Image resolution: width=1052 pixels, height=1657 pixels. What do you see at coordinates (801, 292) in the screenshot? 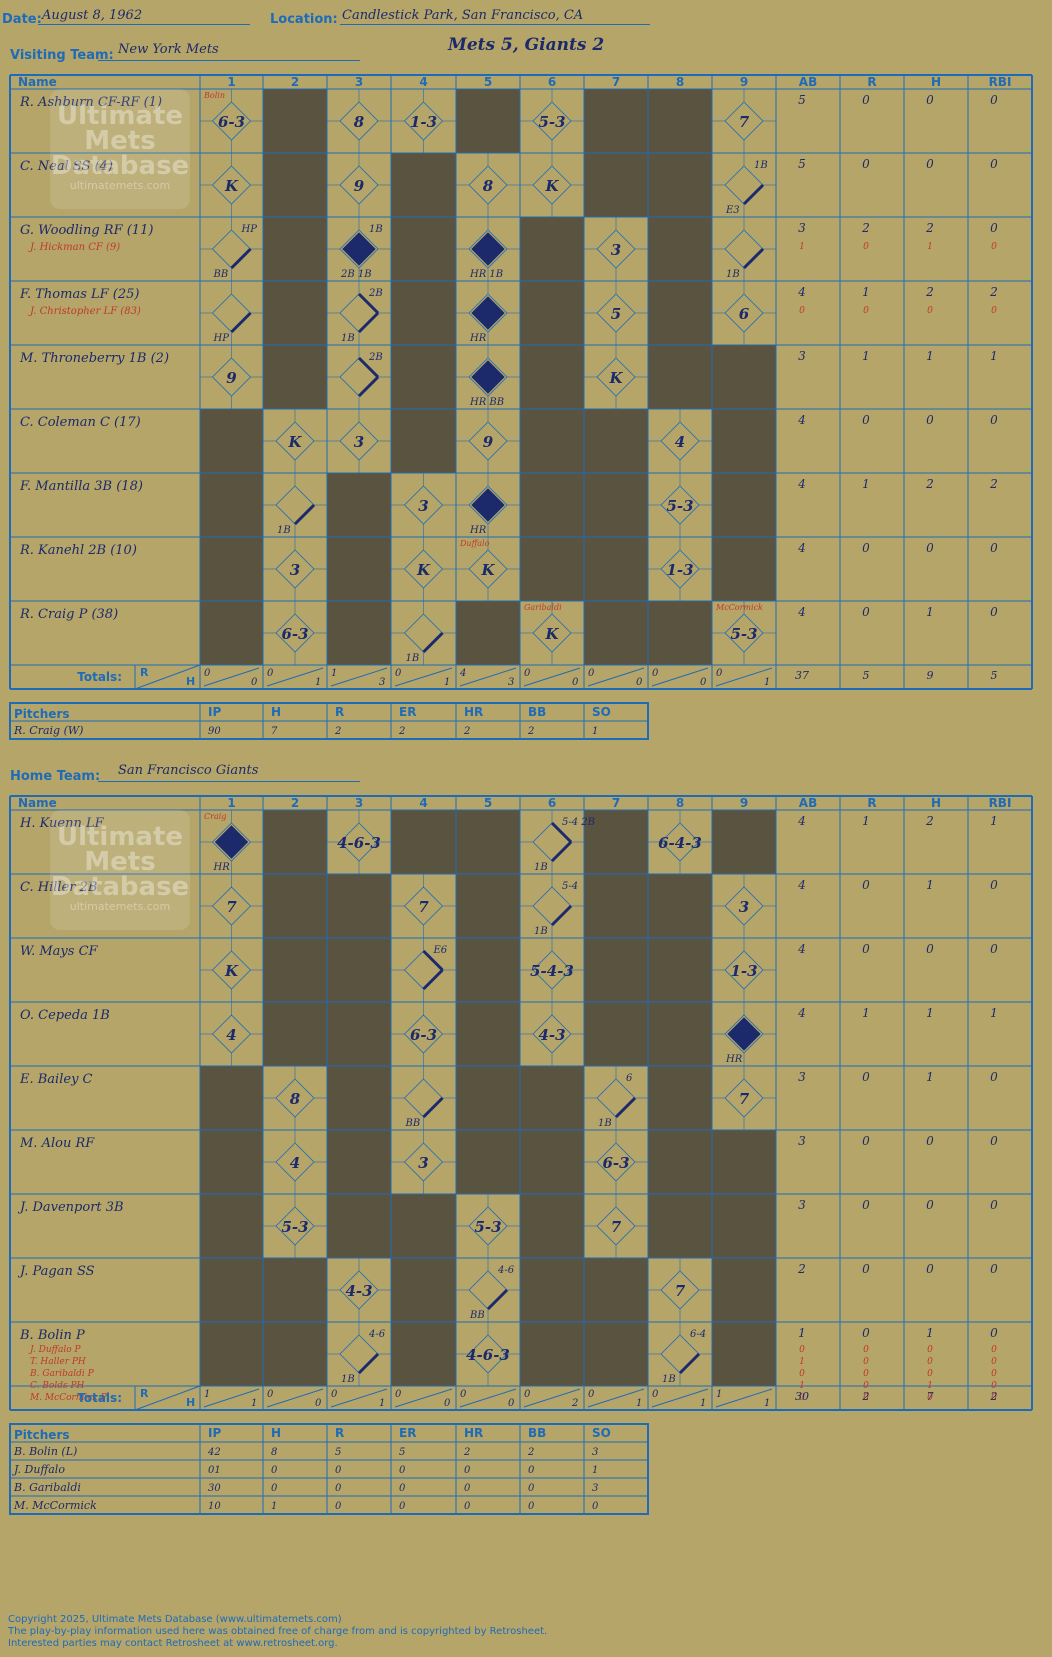
I see `batter-stat: 4` at bounding box center [801, 292].